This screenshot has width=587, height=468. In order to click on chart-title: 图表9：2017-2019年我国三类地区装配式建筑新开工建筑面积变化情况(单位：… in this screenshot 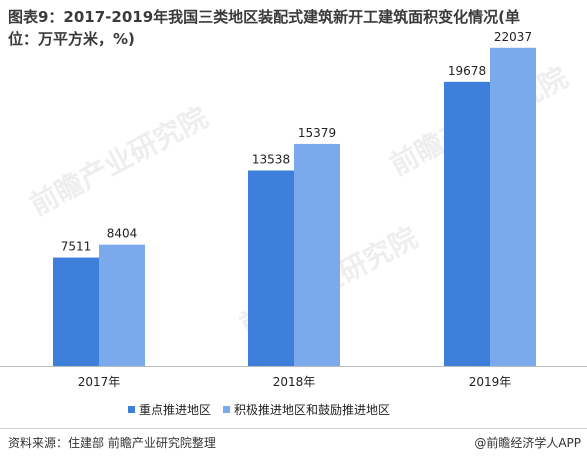, I will do `click(264, 28)`.